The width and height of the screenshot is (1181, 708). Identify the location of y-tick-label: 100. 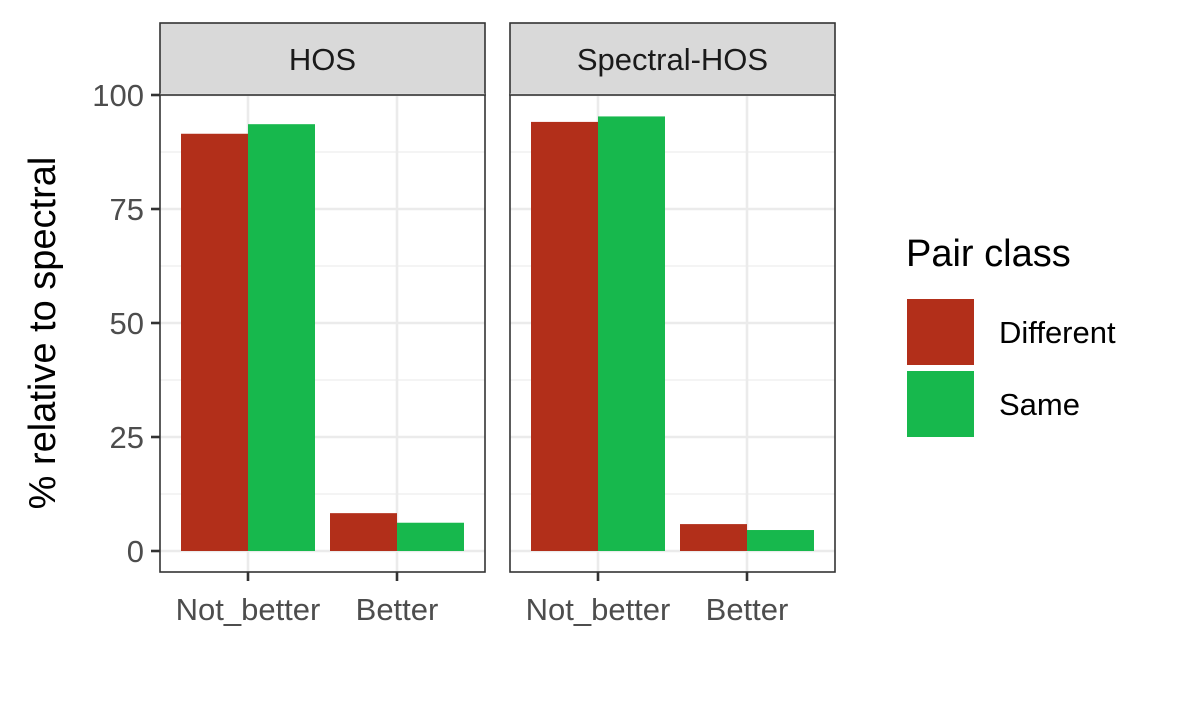
(118, 95).